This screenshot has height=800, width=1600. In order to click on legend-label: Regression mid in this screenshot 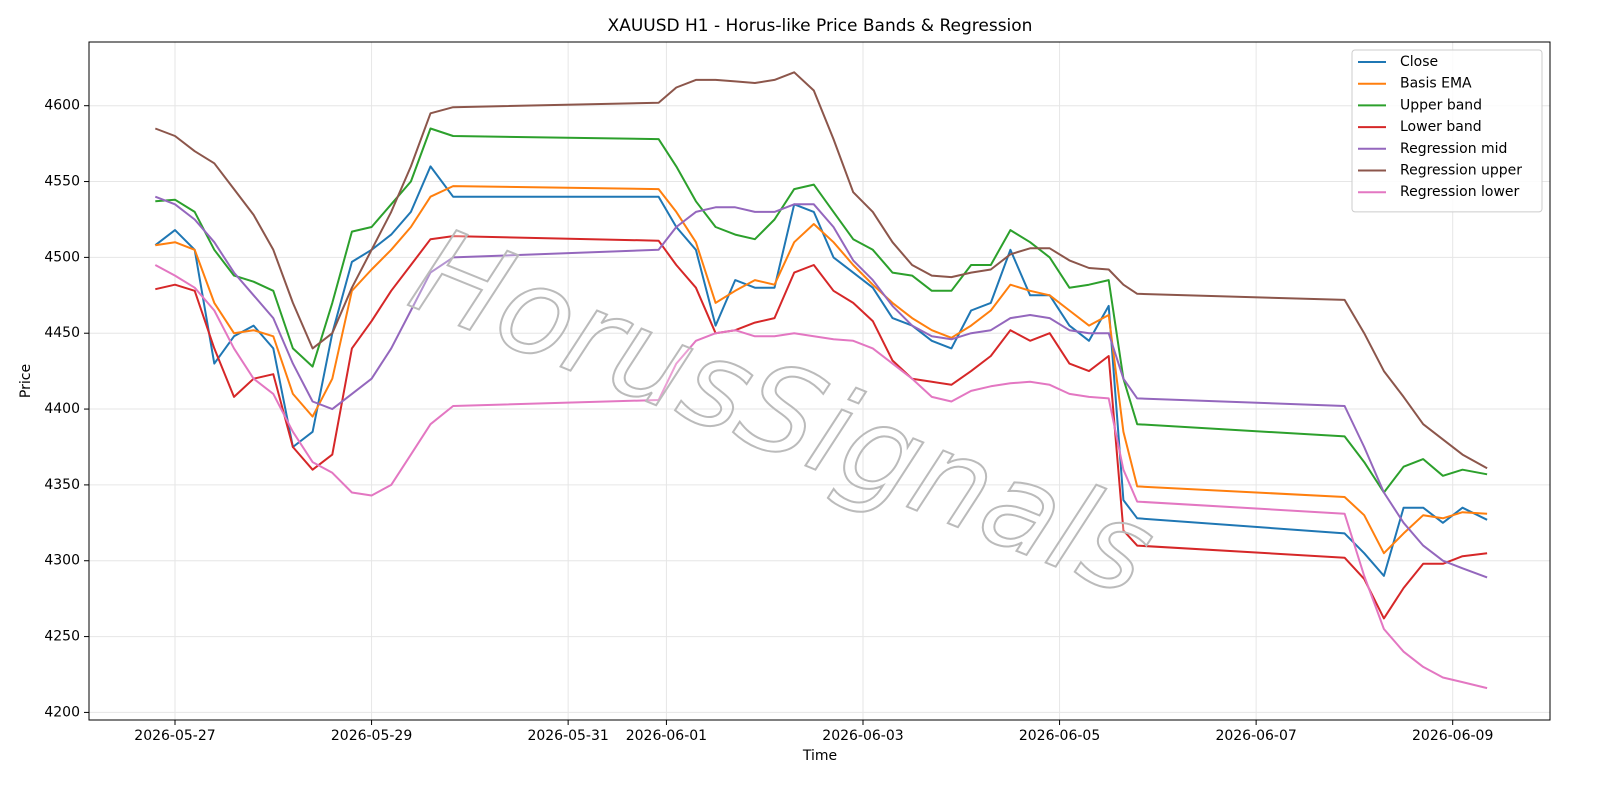, I will do `click(1453, 149)`.